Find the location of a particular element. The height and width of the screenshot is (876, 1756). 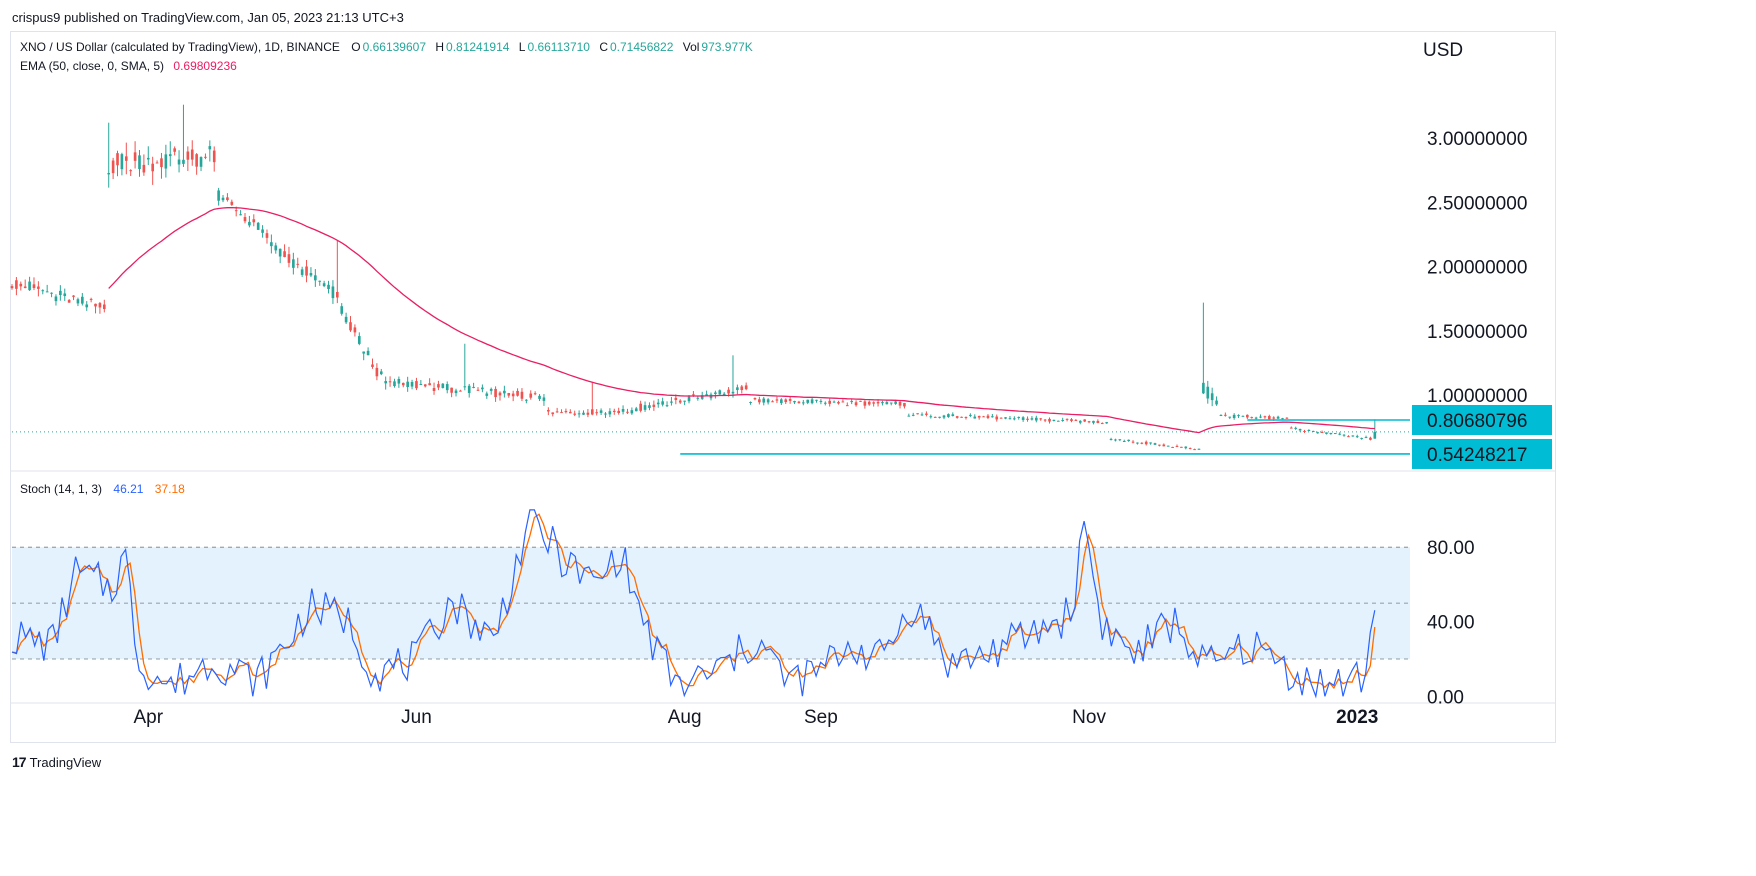

date-tick-label: Jun is located at coordinates (416, 717).